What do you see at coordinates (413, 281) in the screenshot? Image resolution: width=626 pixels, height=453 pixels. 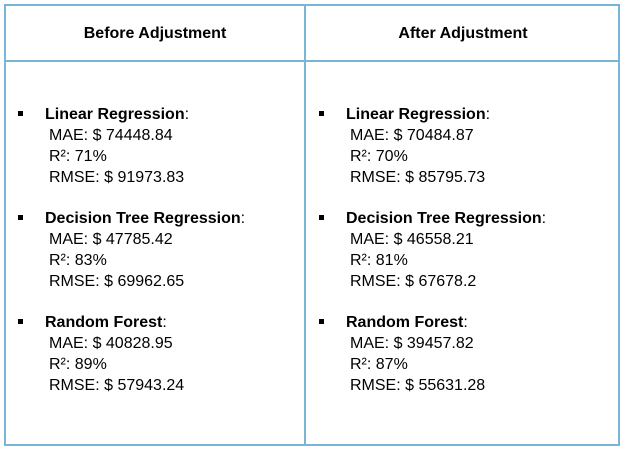 I see `rmse-value: RMSE: $ 67678.2` at bounding box center [413, 281].